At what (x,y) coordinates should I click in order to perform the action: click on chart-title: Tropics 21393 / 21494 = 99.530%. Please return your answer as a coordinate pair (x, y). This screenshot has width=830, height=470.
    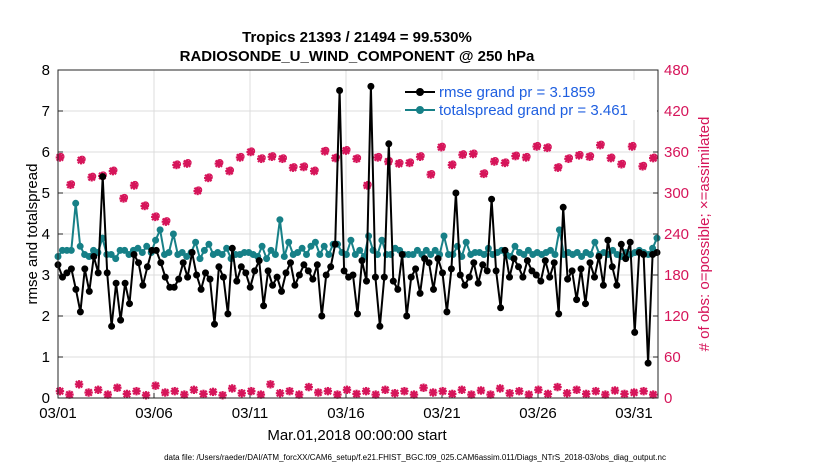
    Looking at the image, I should click on (357, 37).